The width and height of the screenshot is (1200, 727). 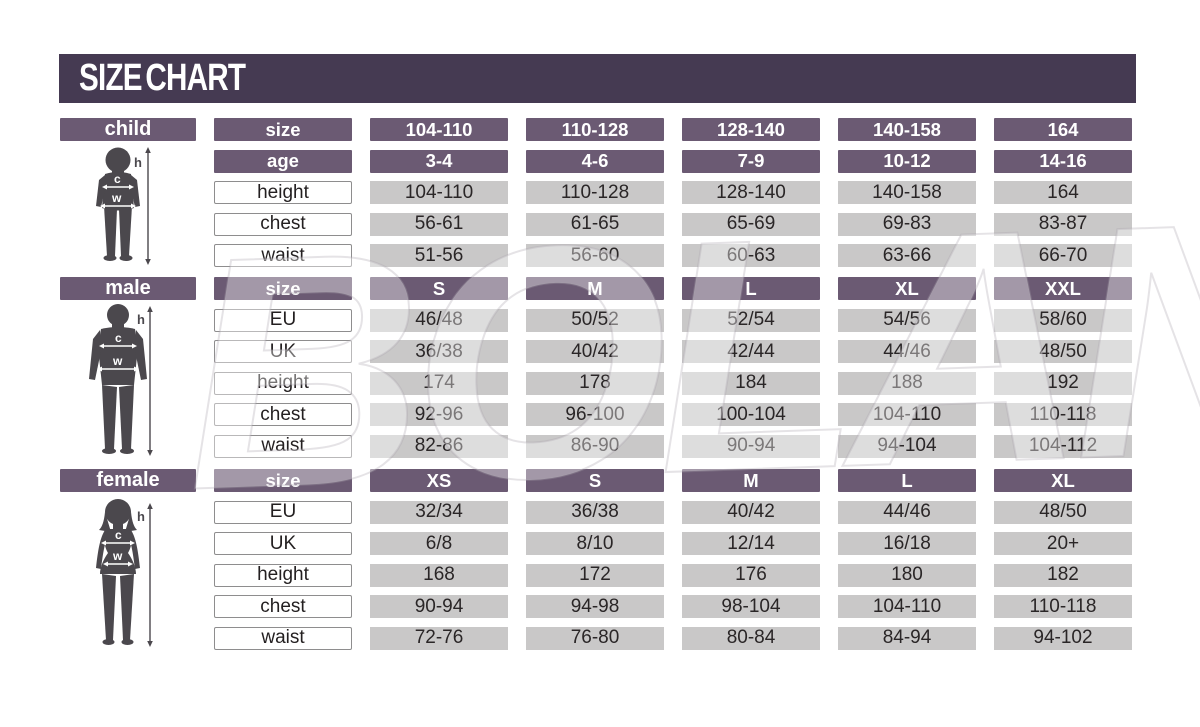 I want to click on child-chest-col3: 65-69, so click(x=751, y=224).